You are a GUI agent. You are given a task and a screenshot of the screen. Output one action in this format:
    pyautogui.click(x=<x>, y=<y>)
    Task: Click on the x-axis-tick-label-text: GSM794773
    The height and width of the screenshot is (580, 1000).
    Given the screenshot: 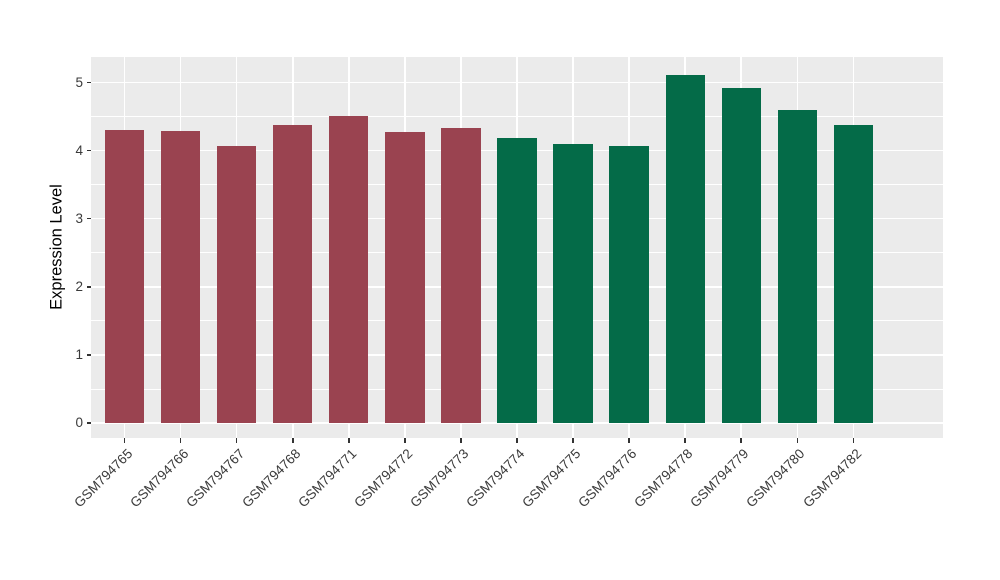 What is the action you would take?
    pyautogui.click(x=439, y=478)
    